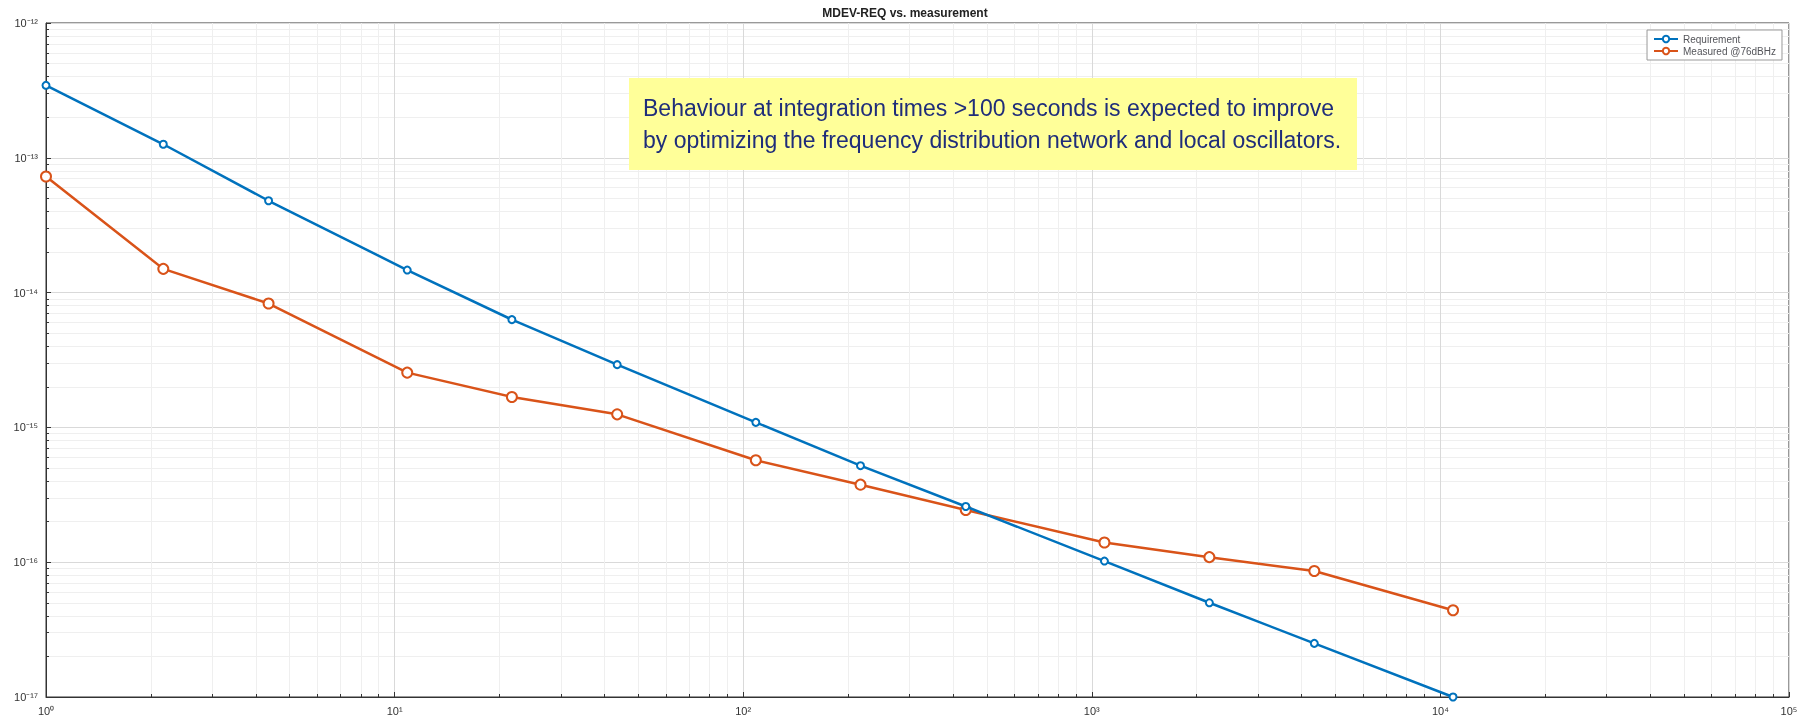 This screenshot has width=1810, height=727. I want to click on x-tick-label: 10³, so click(1092, 710).